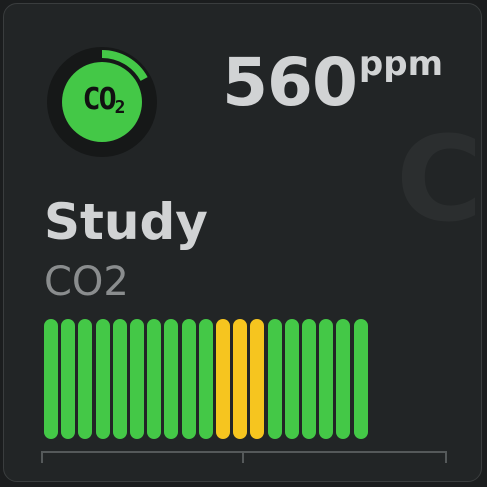  I want to click on co2-icon-main: CO, so click(99, 99).